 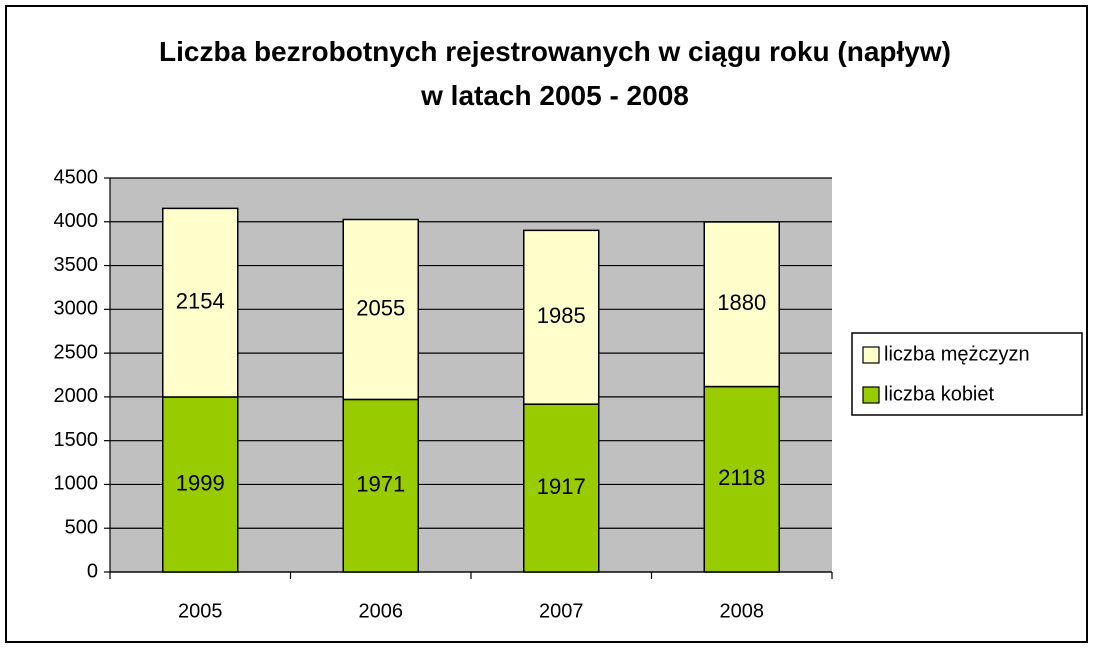 What do you see at coordinates (76, 396) in the screenshot?
I see `y-tick-label: 2000` at bounding box center [76, 396].